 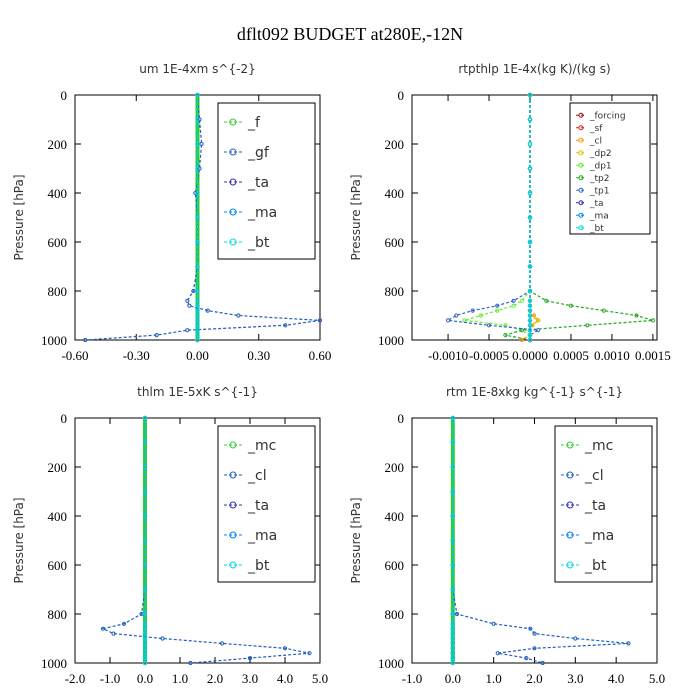 What do you see at coordinates (607, 116) in the screenshot?
I see `legend-label: _forcing` at bounding box center [607, 116].